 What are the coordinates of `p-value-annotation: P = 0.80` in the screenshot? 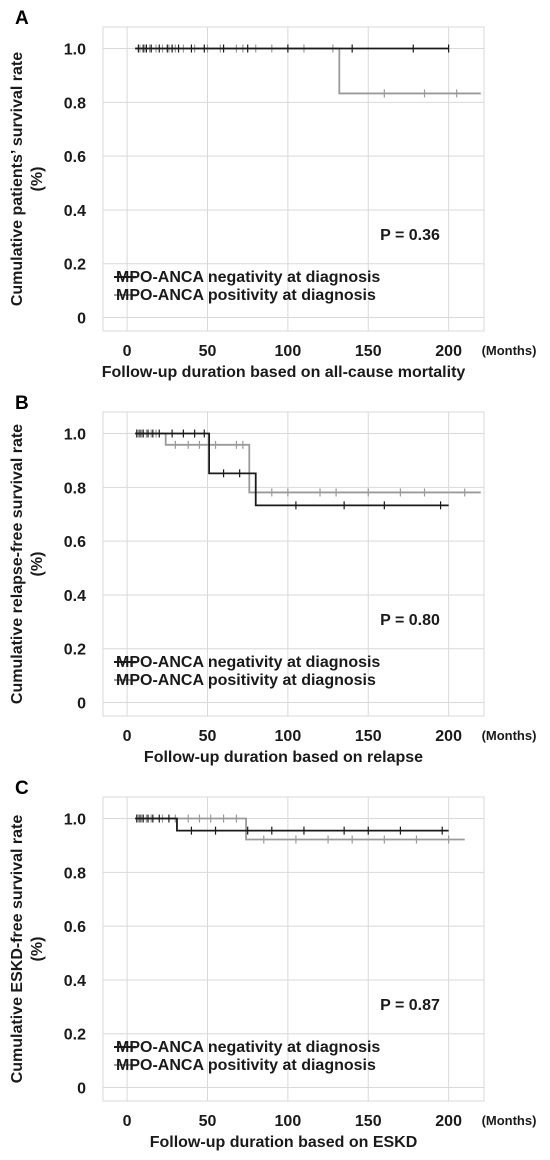 It's located at (410, 620).